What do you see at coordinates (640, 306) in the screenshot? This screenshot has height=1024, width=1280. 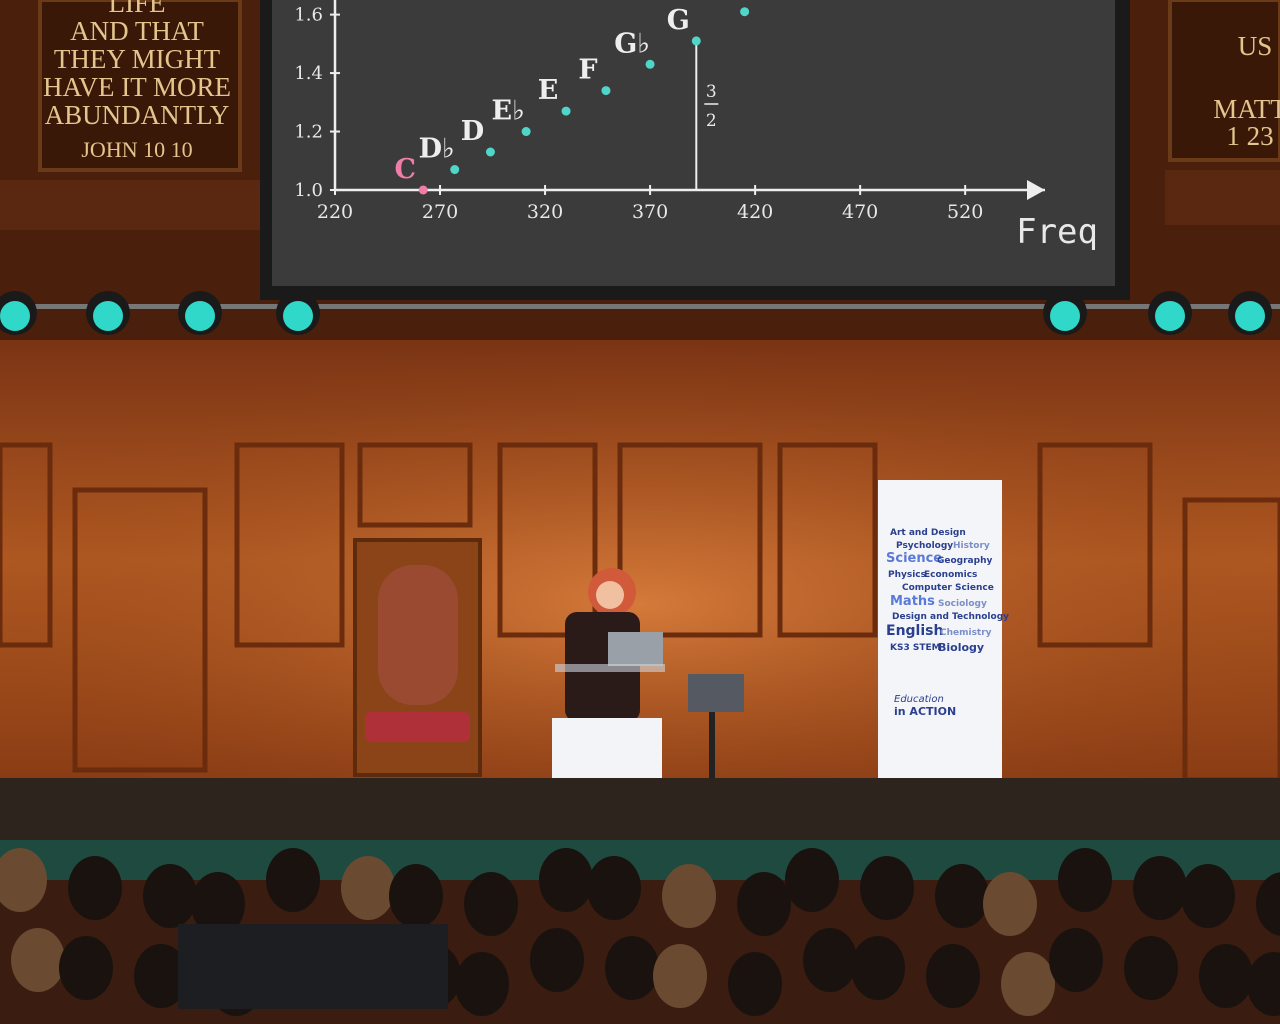 I see `light-bar` at bounding box center [640, 306].